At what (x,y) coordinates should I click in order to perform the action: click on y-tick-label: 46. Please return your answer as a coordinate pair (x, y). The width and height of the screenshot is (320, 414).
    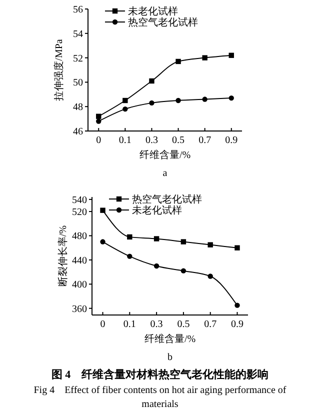
    Looking at the image, I should click on (78, 132).